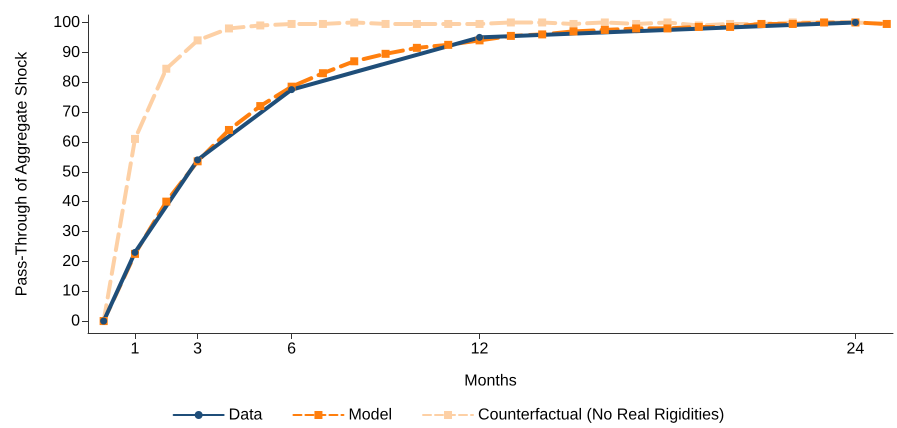 This screenshot has height=428, width=897. What do you see at coordinates (71, 261) in the screenshot?
I see `y-tick-label: 20` at bounding box center [71, 261].